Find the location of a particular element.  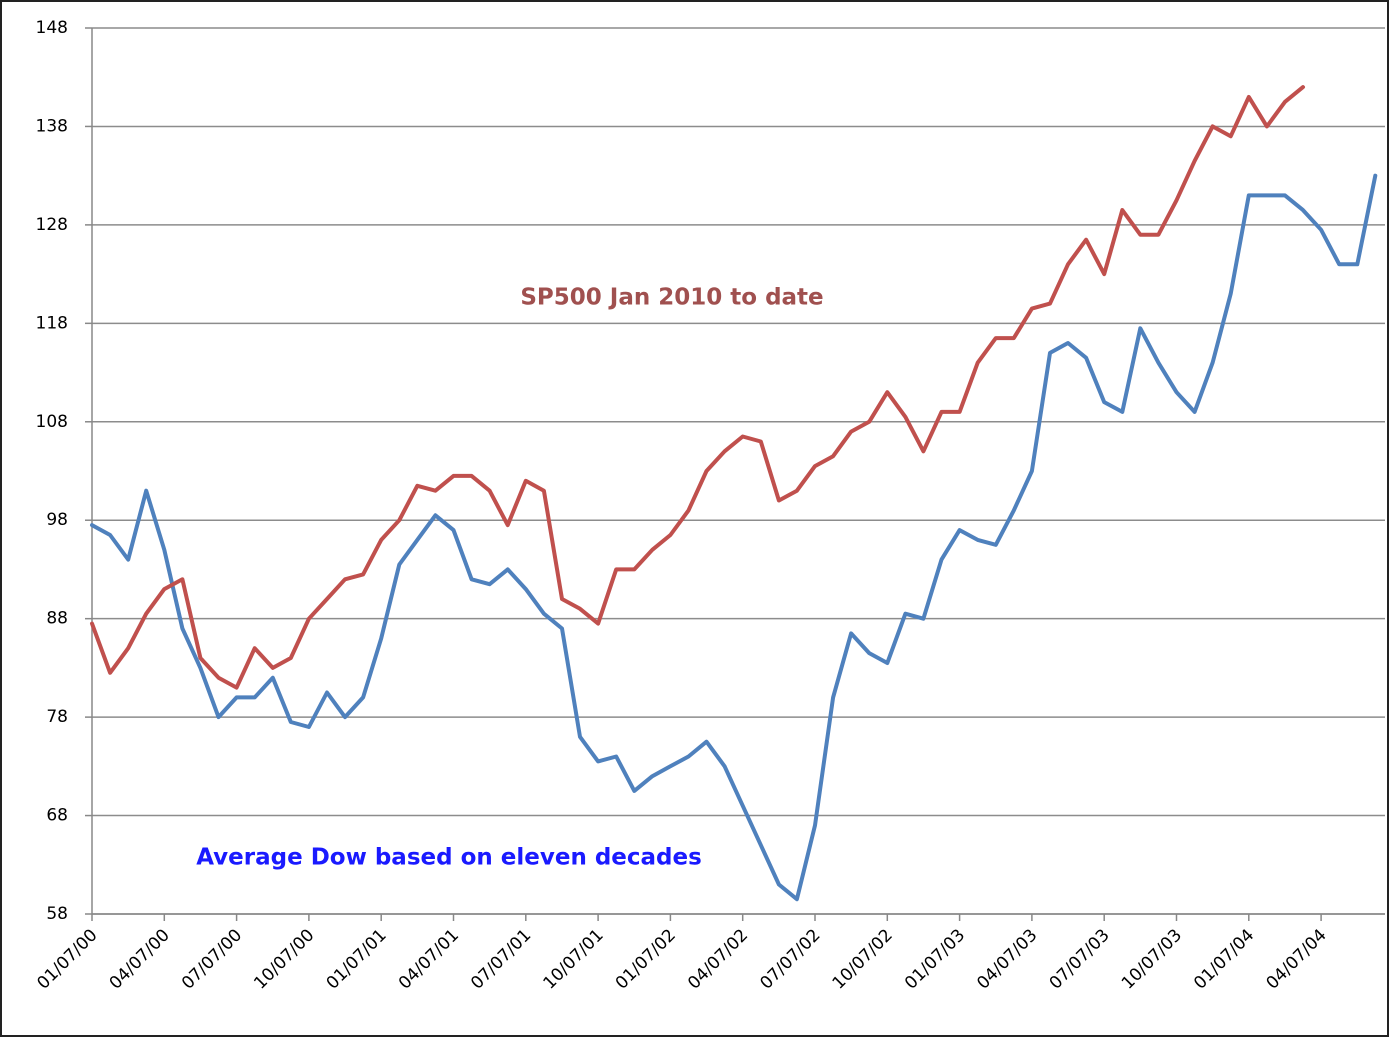

annotation: SP500 Jan 2010 to date is located at coordinates (671, 298).